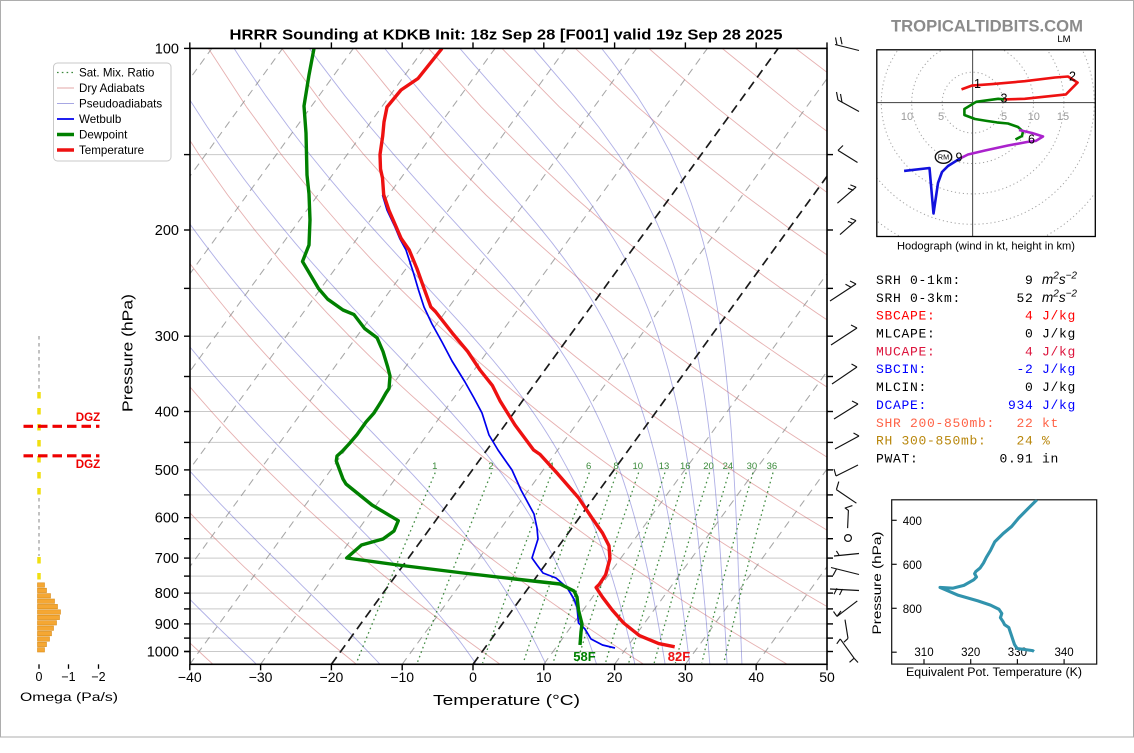 The image size is (1134, 753). Describe the element at coordinates (827, 677) in the screenshot. I see `svg-text: 50` at that location.